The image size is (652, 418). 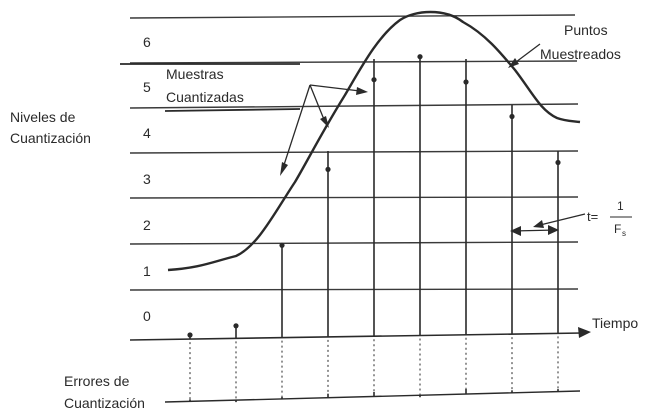 I want to click on period-prefix: t=, so click(x=592, y=216).